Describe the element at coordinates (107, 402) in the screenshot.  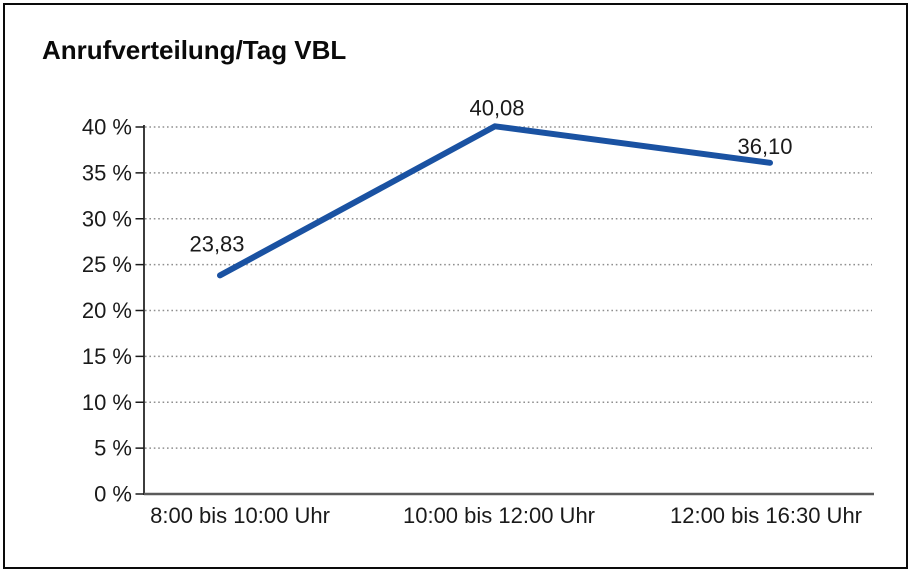
I see `y-tick-label: 10 %` at that location.